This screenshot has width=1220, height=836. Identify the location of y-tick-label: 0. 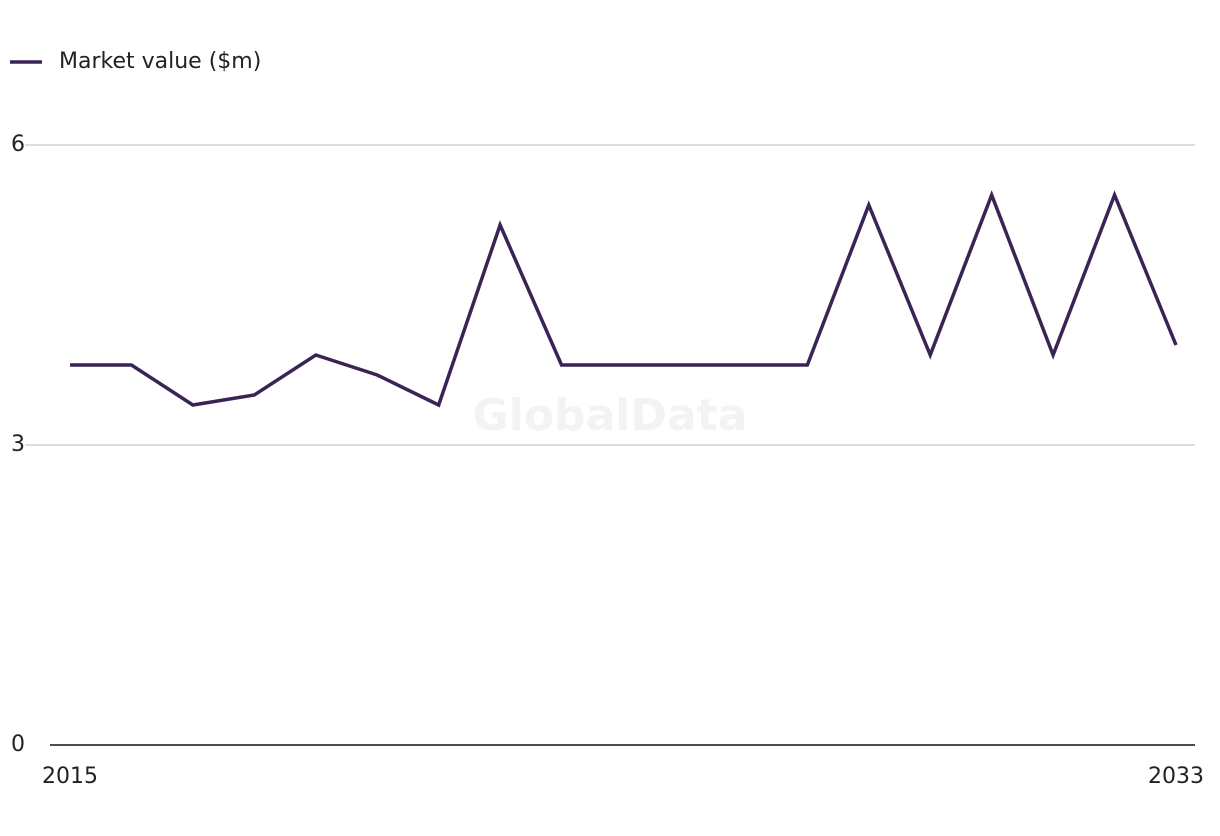
(18, 744).